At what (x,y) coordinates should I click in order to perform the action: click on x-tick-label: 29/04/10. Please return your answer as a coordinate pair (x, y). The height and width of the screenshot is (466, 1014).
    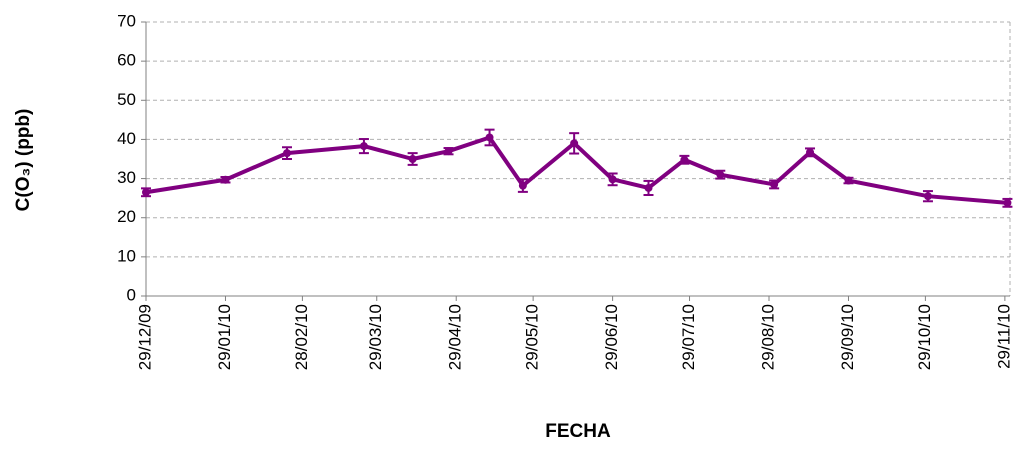
    Looking at the image, I should click on (455, 337).